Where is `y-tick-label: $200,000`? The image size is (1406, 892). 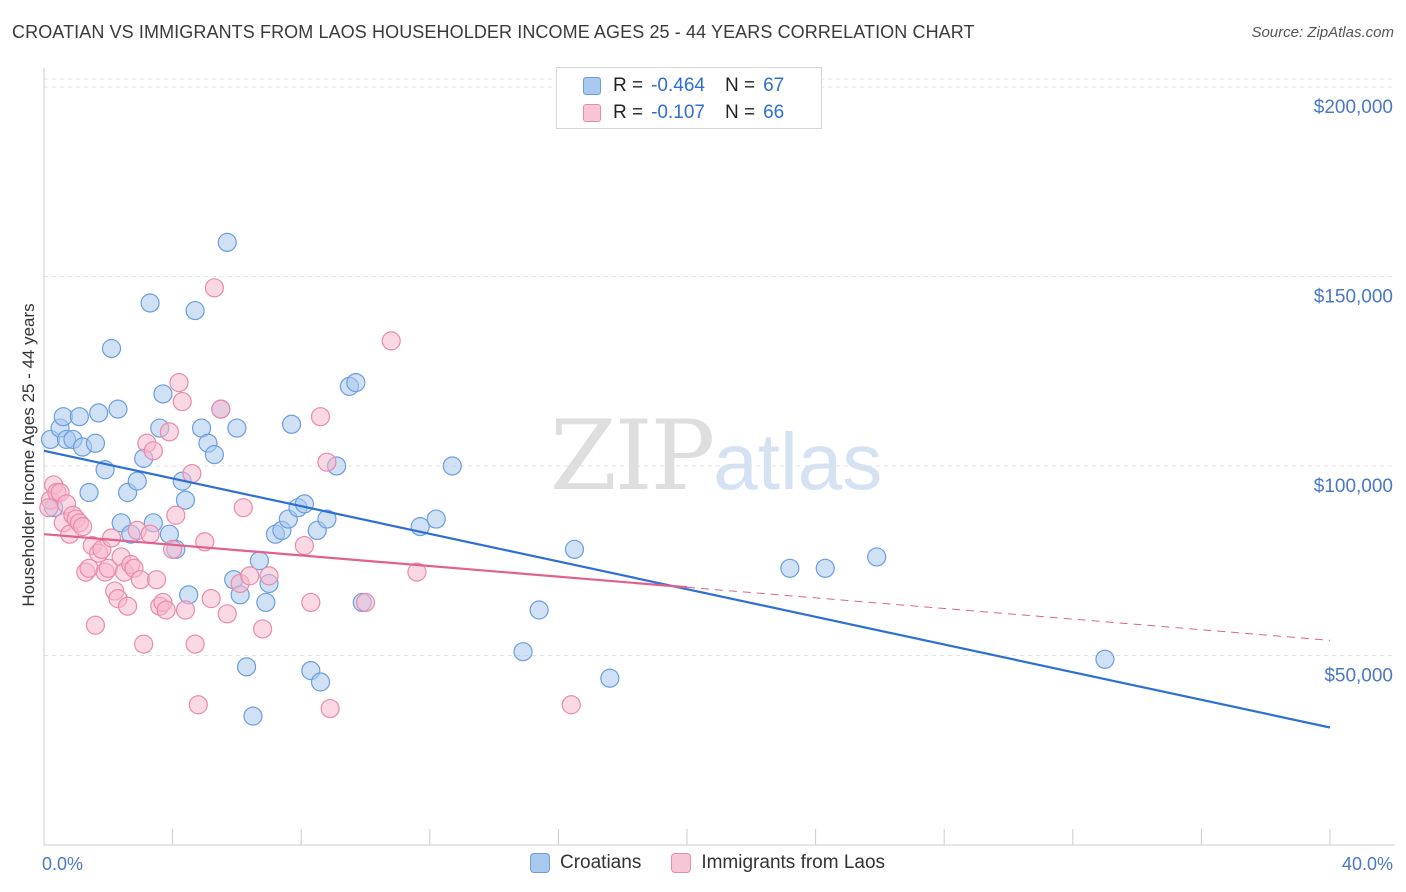 y-tick-label: $200,000 is located at coordinates (1353, 107).